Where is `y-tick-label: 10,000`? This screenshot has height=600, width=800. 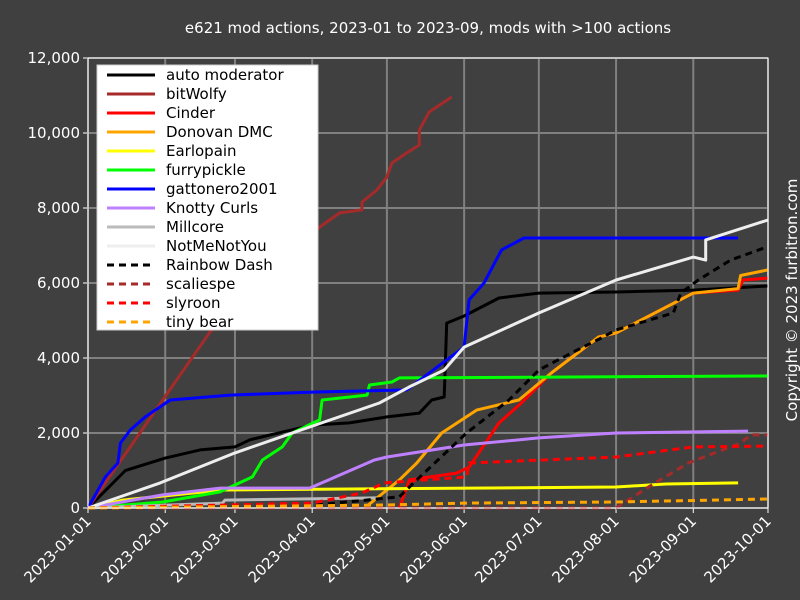 y-tick-label: 10,000 is located at coordinates (54, 133).